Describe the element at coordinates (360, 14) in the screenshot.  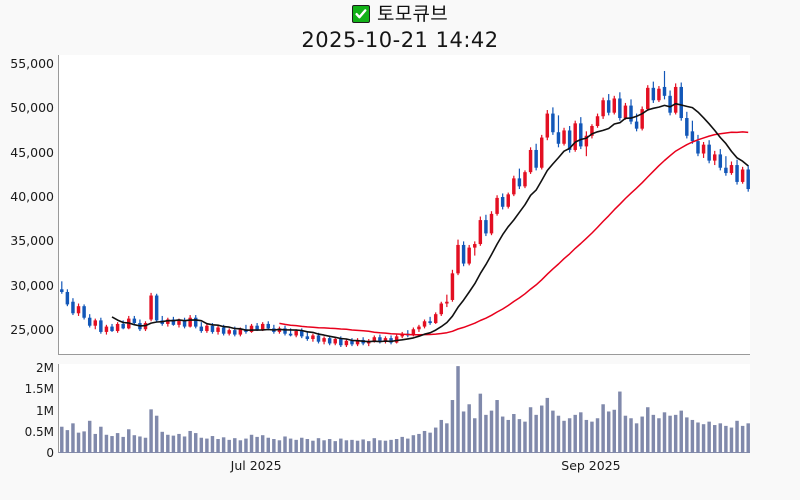
I see `green-check-icon` at that location.